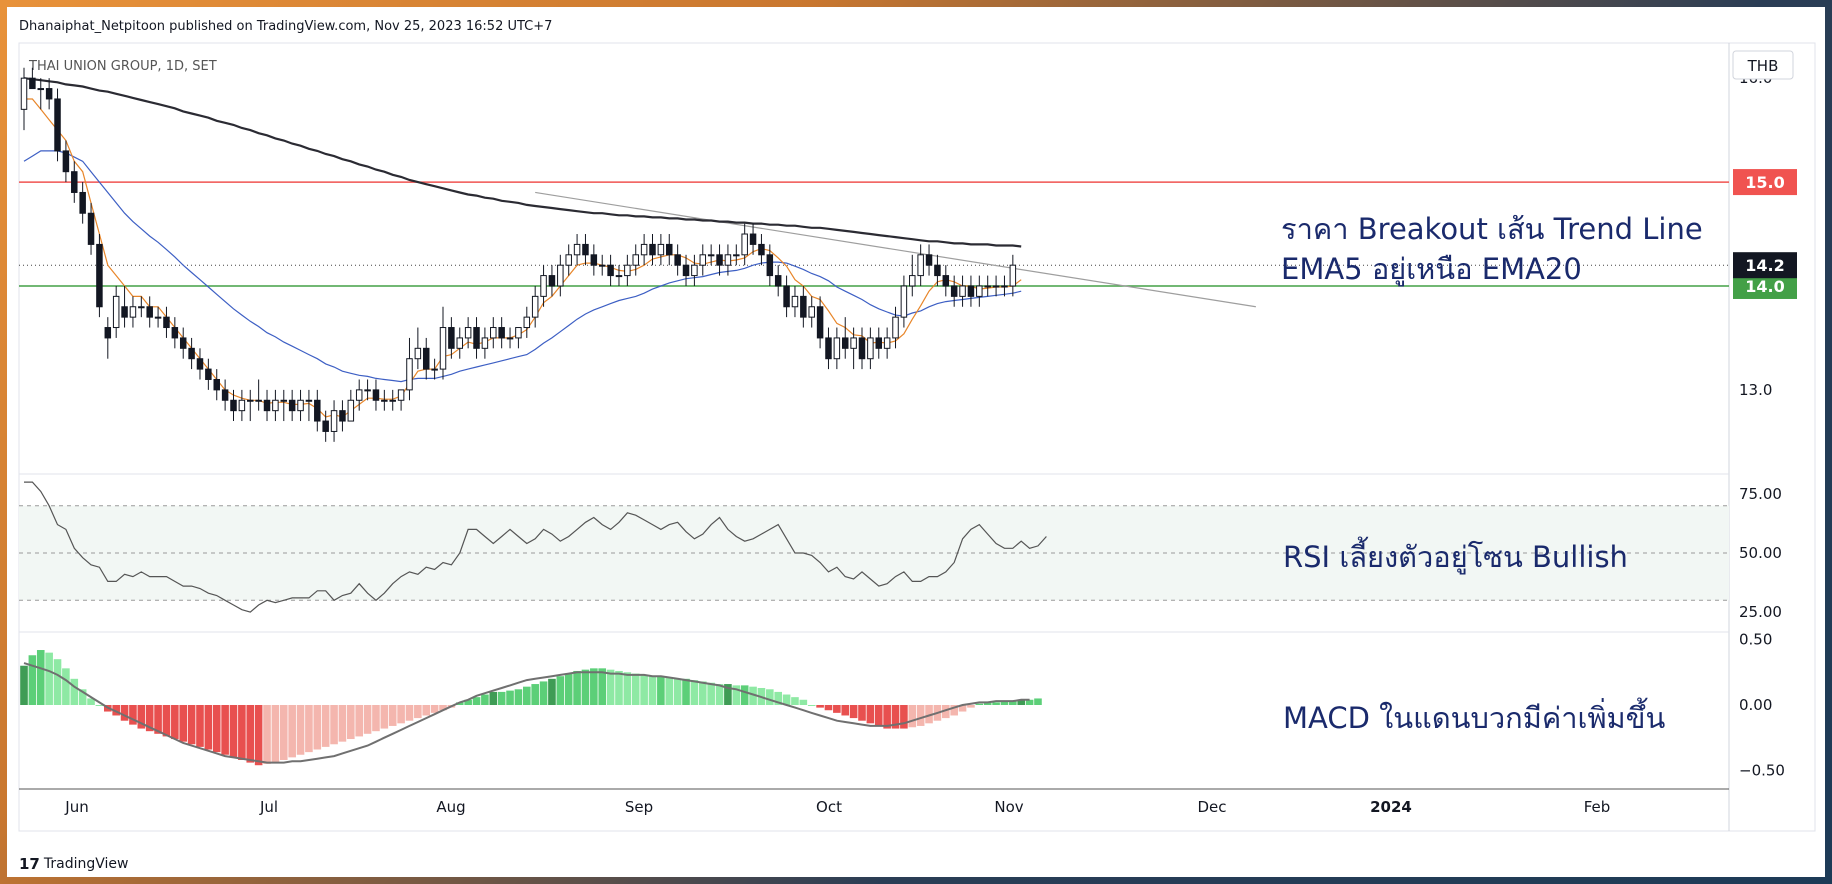 This screenshot has height=884, width=1832. What do you see at coordinates (1764, 182) in the screenshot?
I see `price-label: 15.0` at bounding box center [1764, 182].